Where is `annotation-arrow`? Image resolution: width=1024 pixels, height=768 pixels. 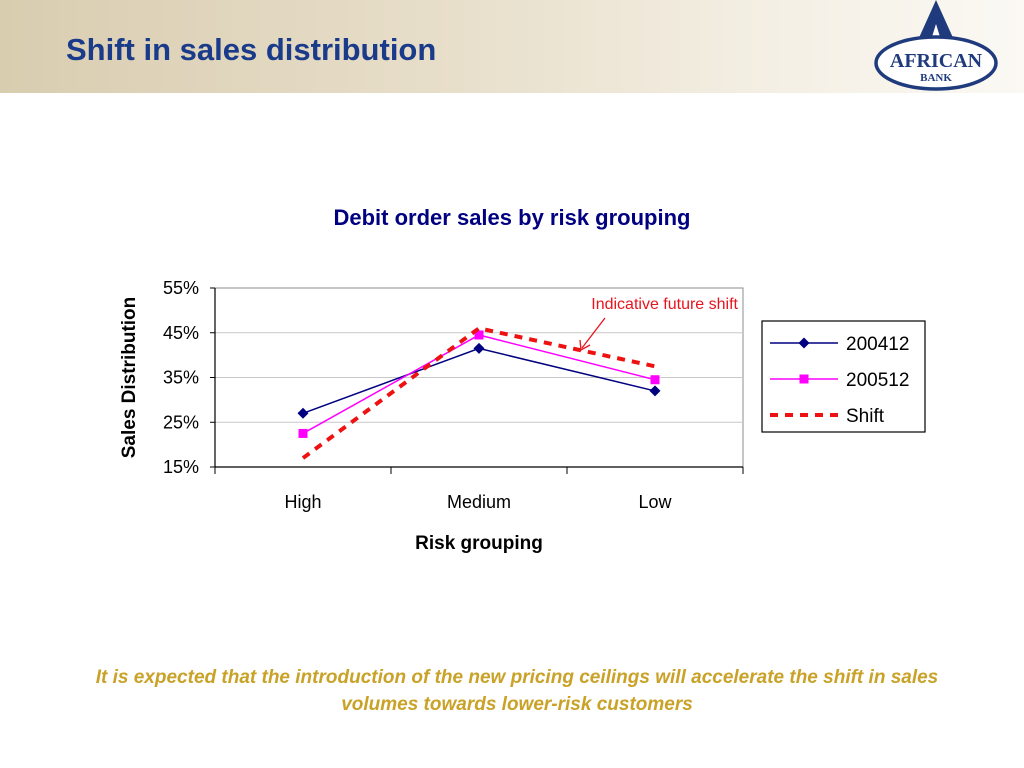
annotation-arrow is located at coordinates (593, 333).